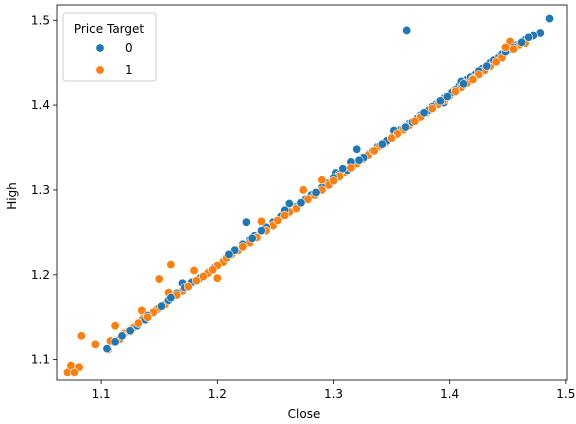 This screenshot has width=576, height=424. What do you see at coordinates (129, 70) in the screenshot?
I see `legend-label-series-1: 1` at bounding box center [129, 70].